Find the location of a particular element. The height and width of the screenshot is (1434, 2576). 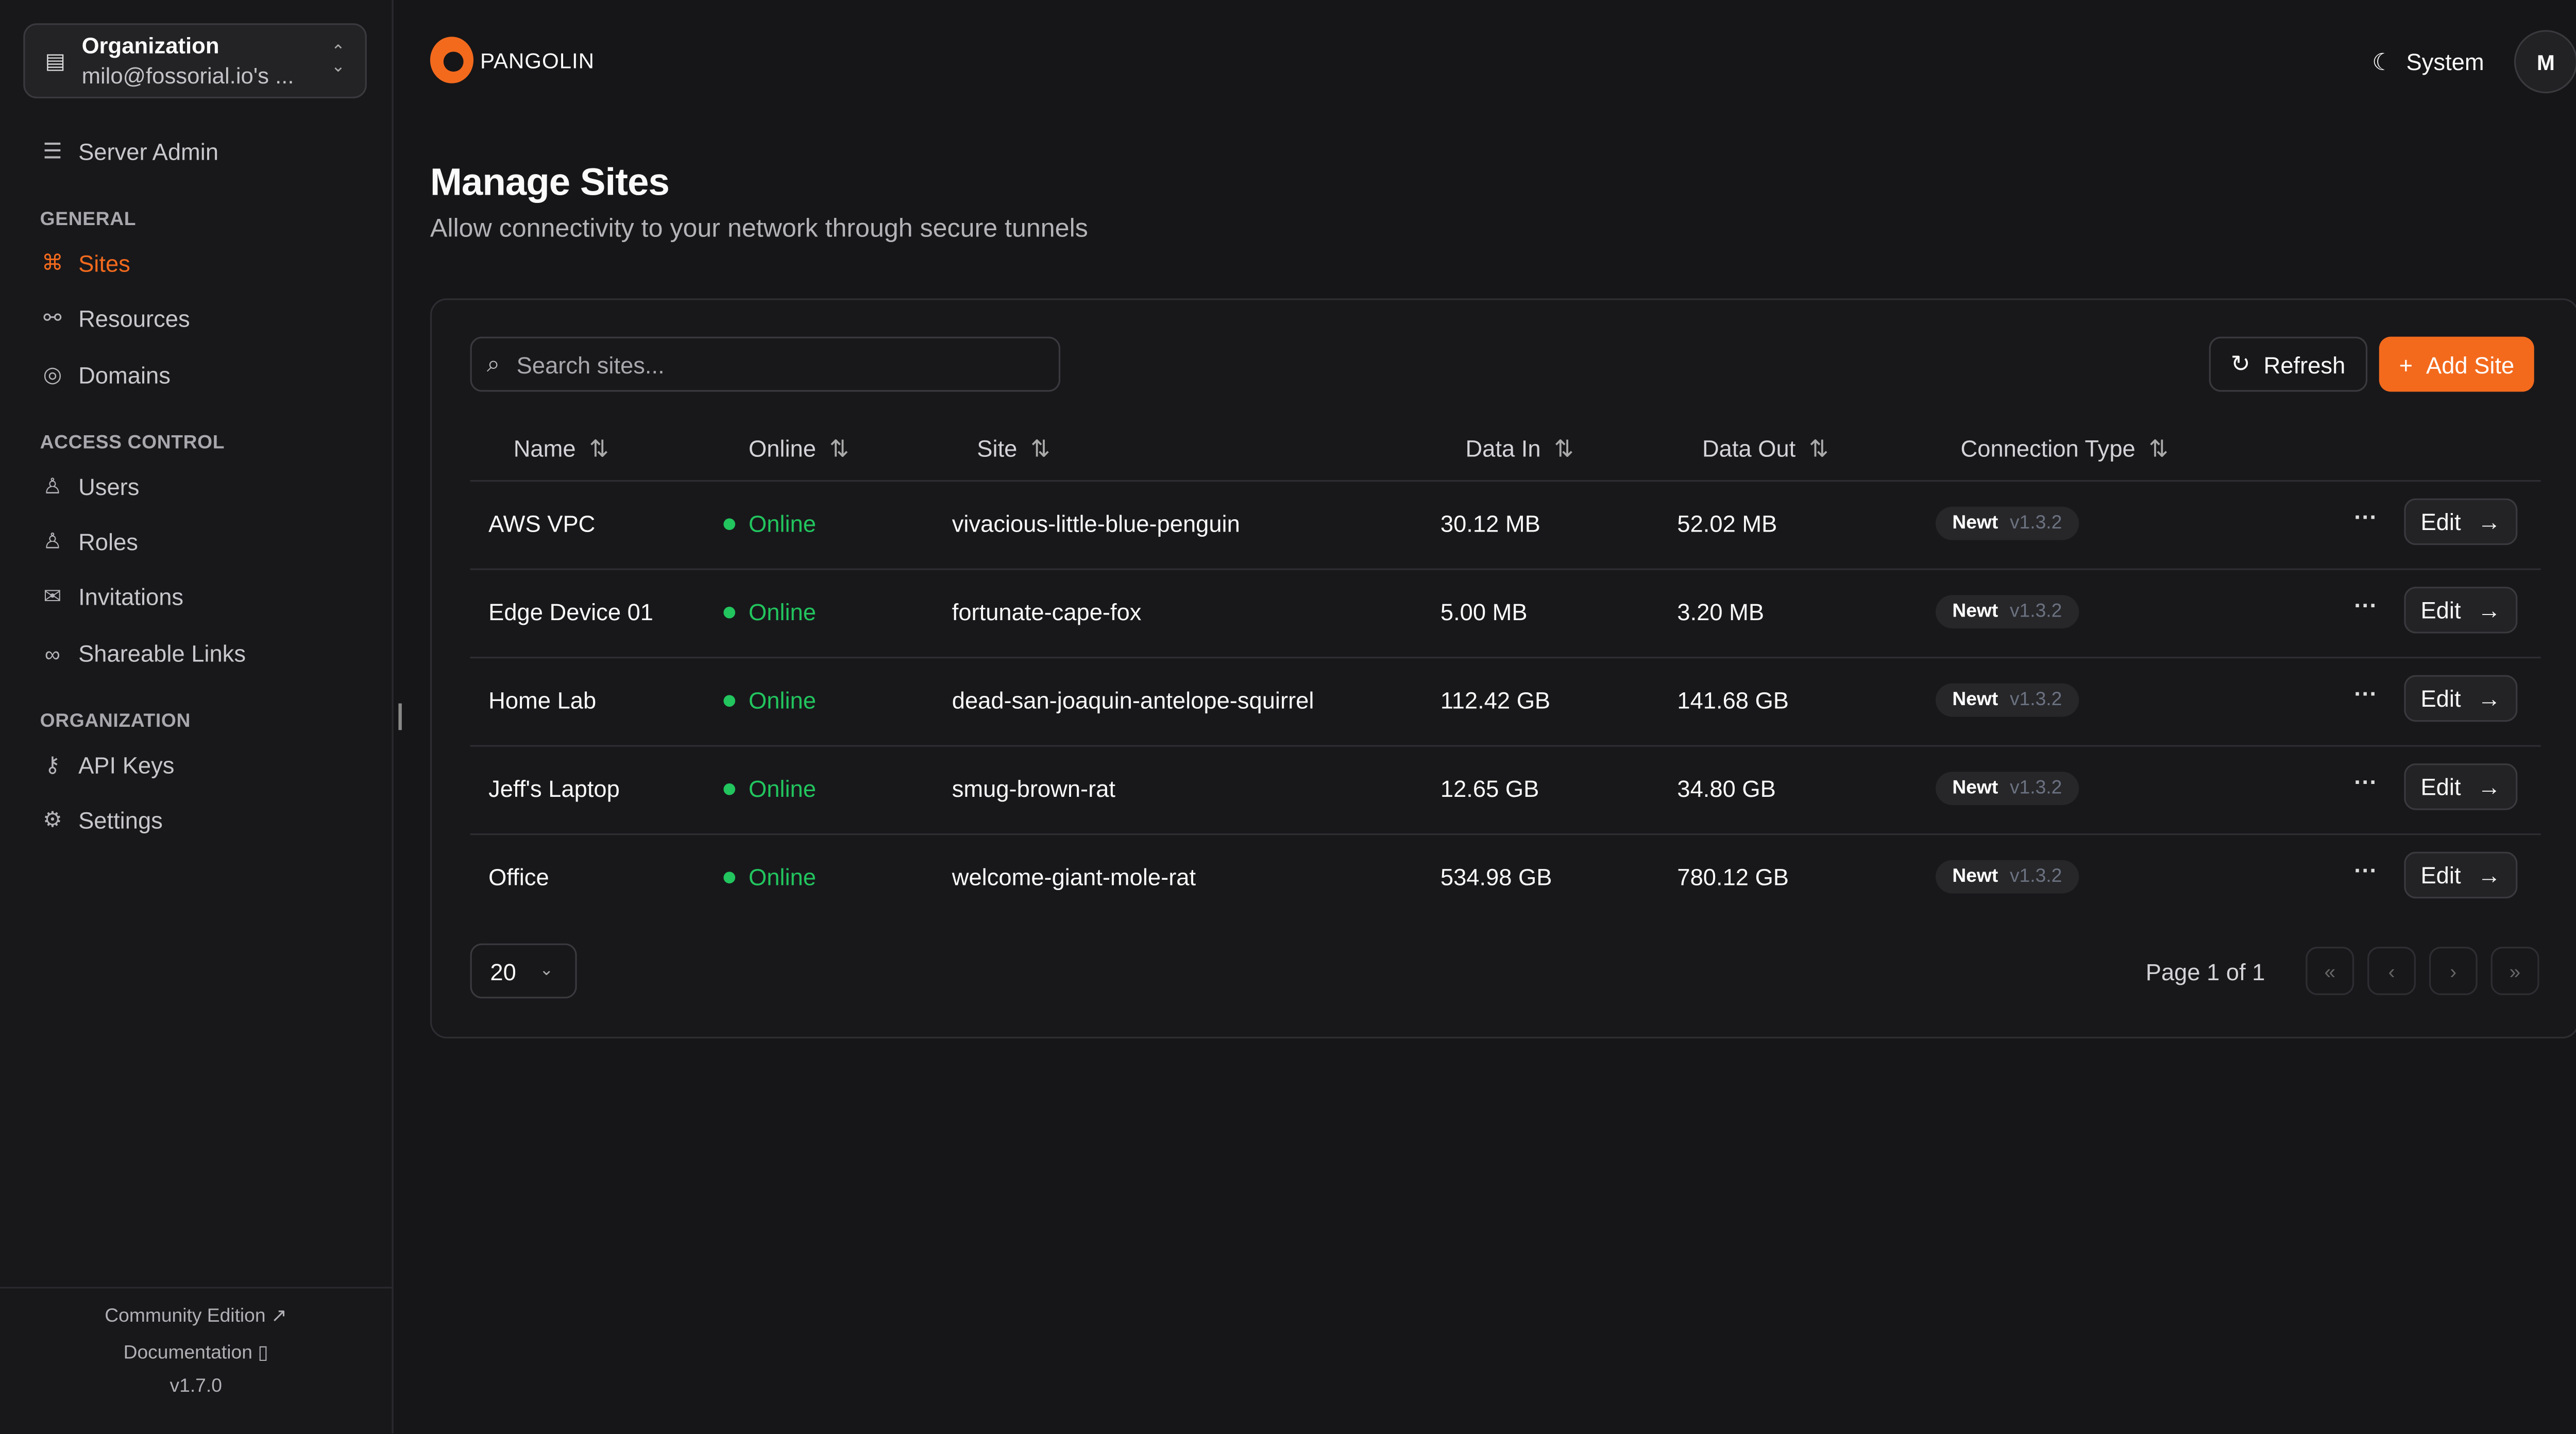

value: 20 is located at coordinates (503, 971).